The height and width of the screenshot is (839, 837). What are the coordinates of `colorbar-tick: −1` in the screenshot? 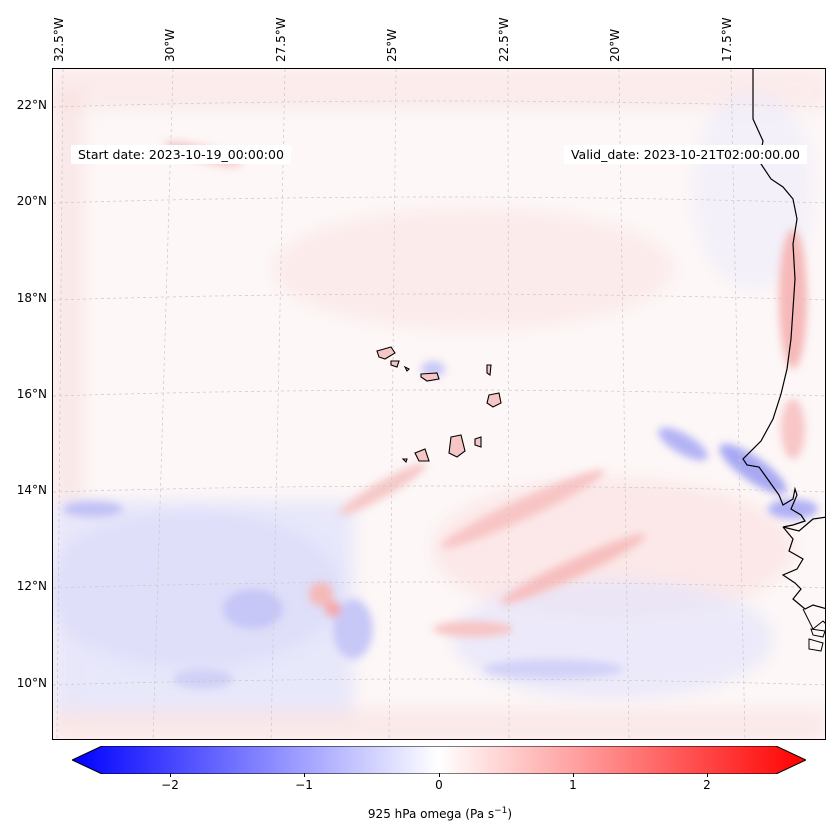 It's located at (304, 785).